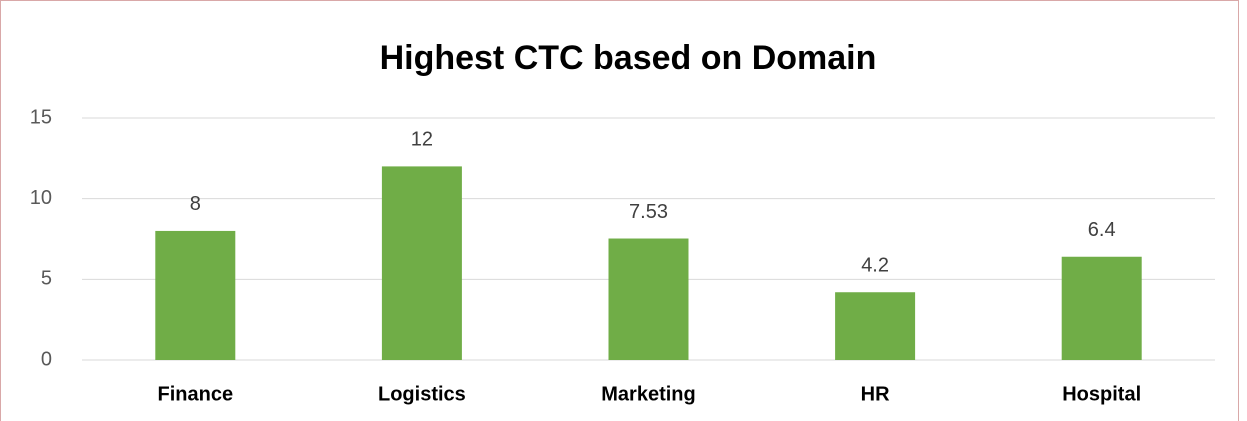 This screenshot has width=1247, height=421. I want to click on y-tick-label: 5, so click(46, 279).